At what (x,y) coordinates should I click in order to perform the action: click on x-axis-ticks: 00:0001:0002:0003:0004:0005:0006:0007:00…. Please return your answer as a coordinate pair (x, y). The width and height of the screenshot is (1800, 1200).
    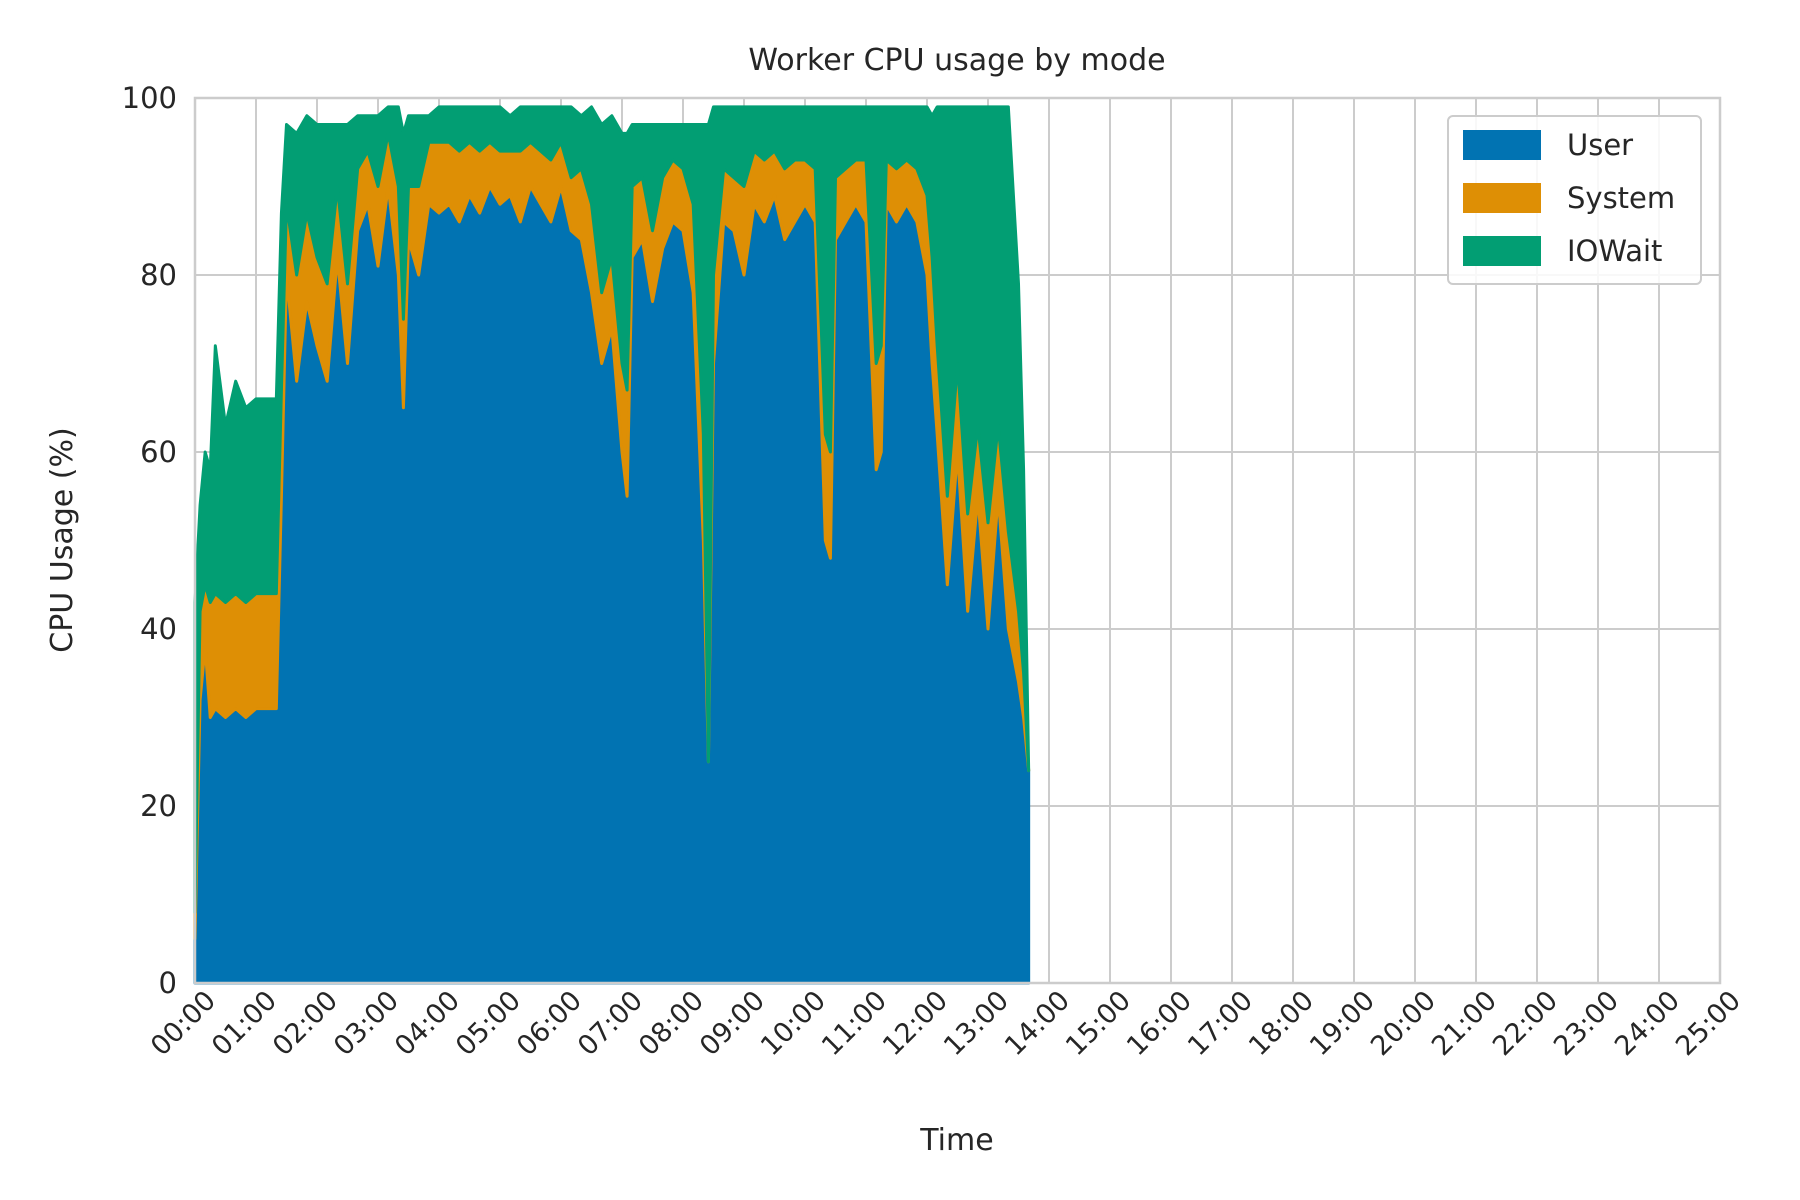
    Looking at the image, I should click on (946, 1023).